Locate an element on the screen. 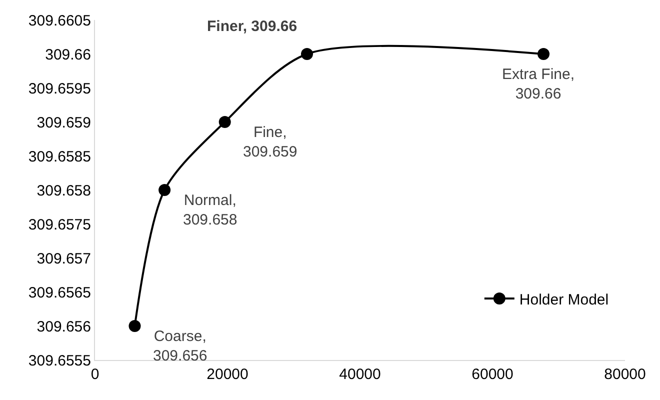 The image size is (660, 400). y-tick-label: 309.659 is located at coordinates (63, 123).